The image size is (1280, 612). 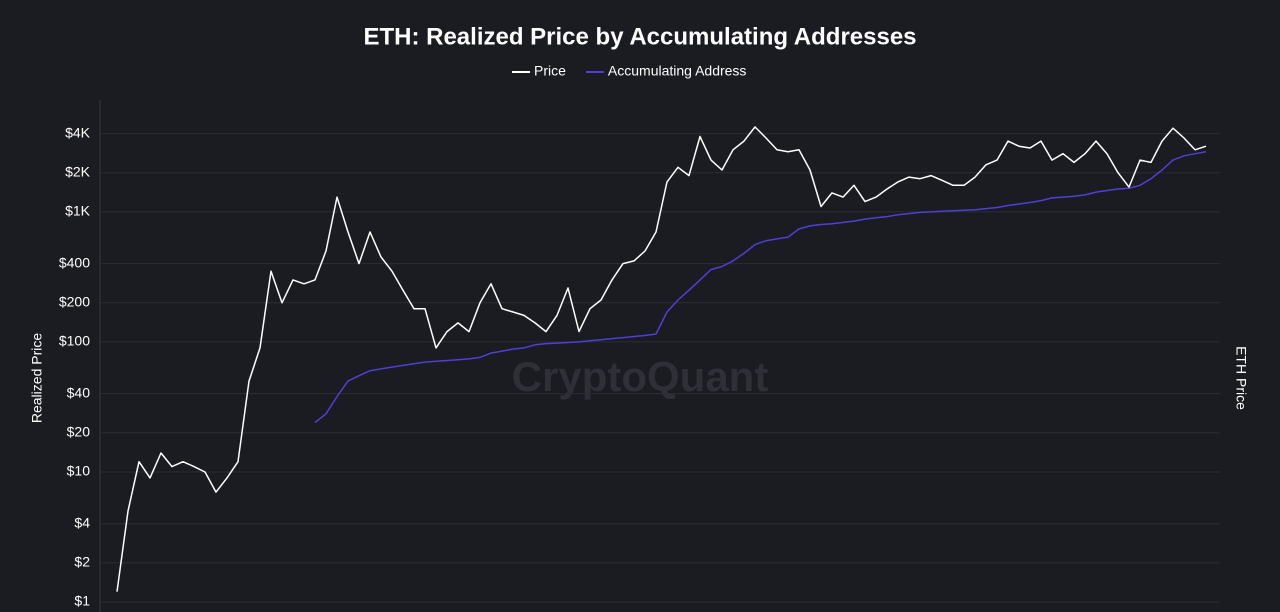 I want to click on y2-axis-label: ETH Price, so click(x=1241, y=378).